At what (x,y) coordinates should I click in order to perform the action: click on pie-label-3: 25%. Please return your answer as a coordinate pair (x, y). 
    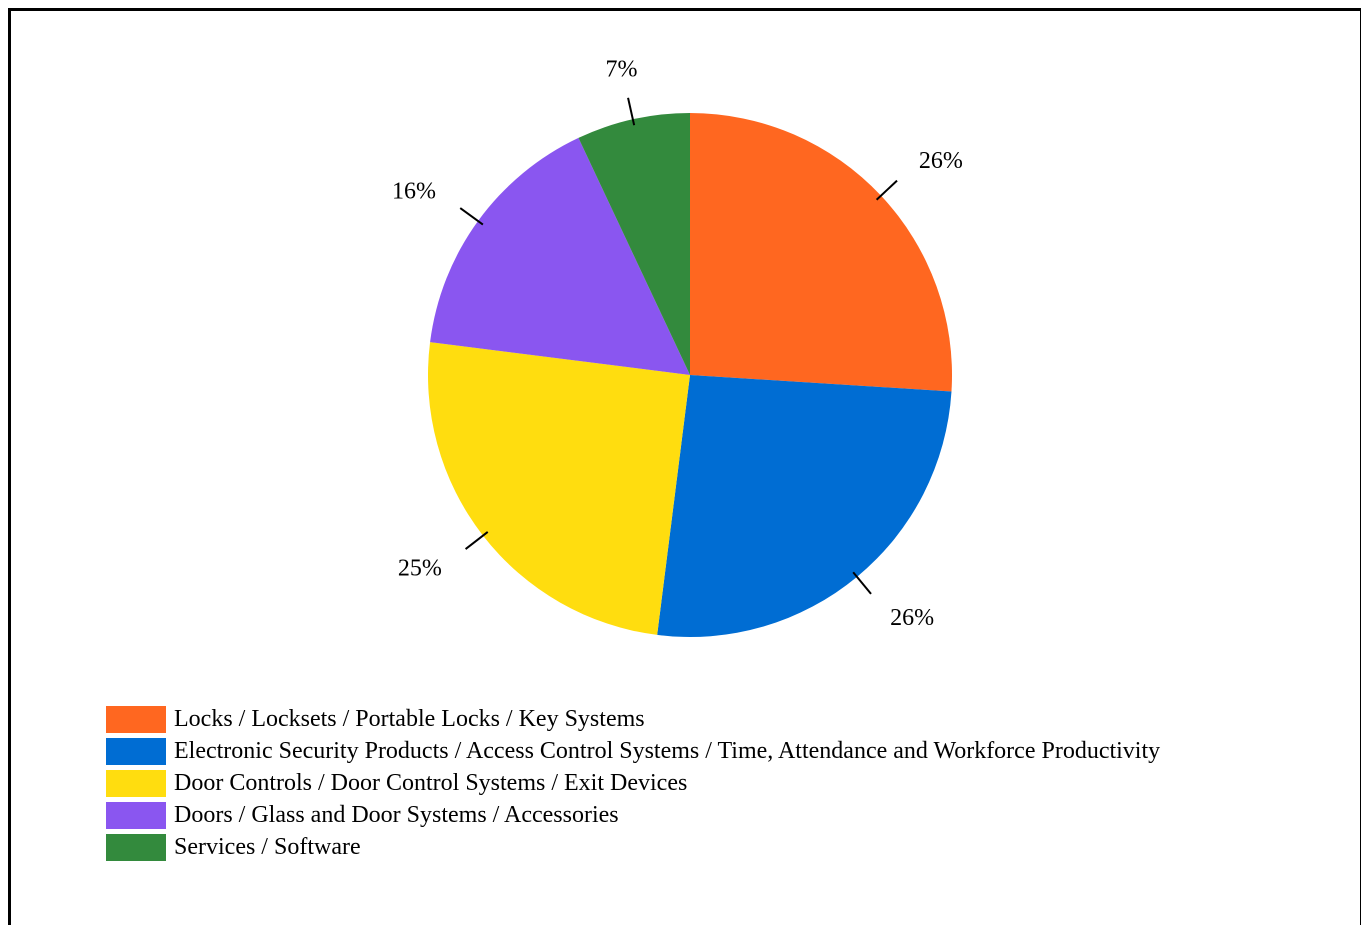
    Looking at the image, I should click on (420, 568).